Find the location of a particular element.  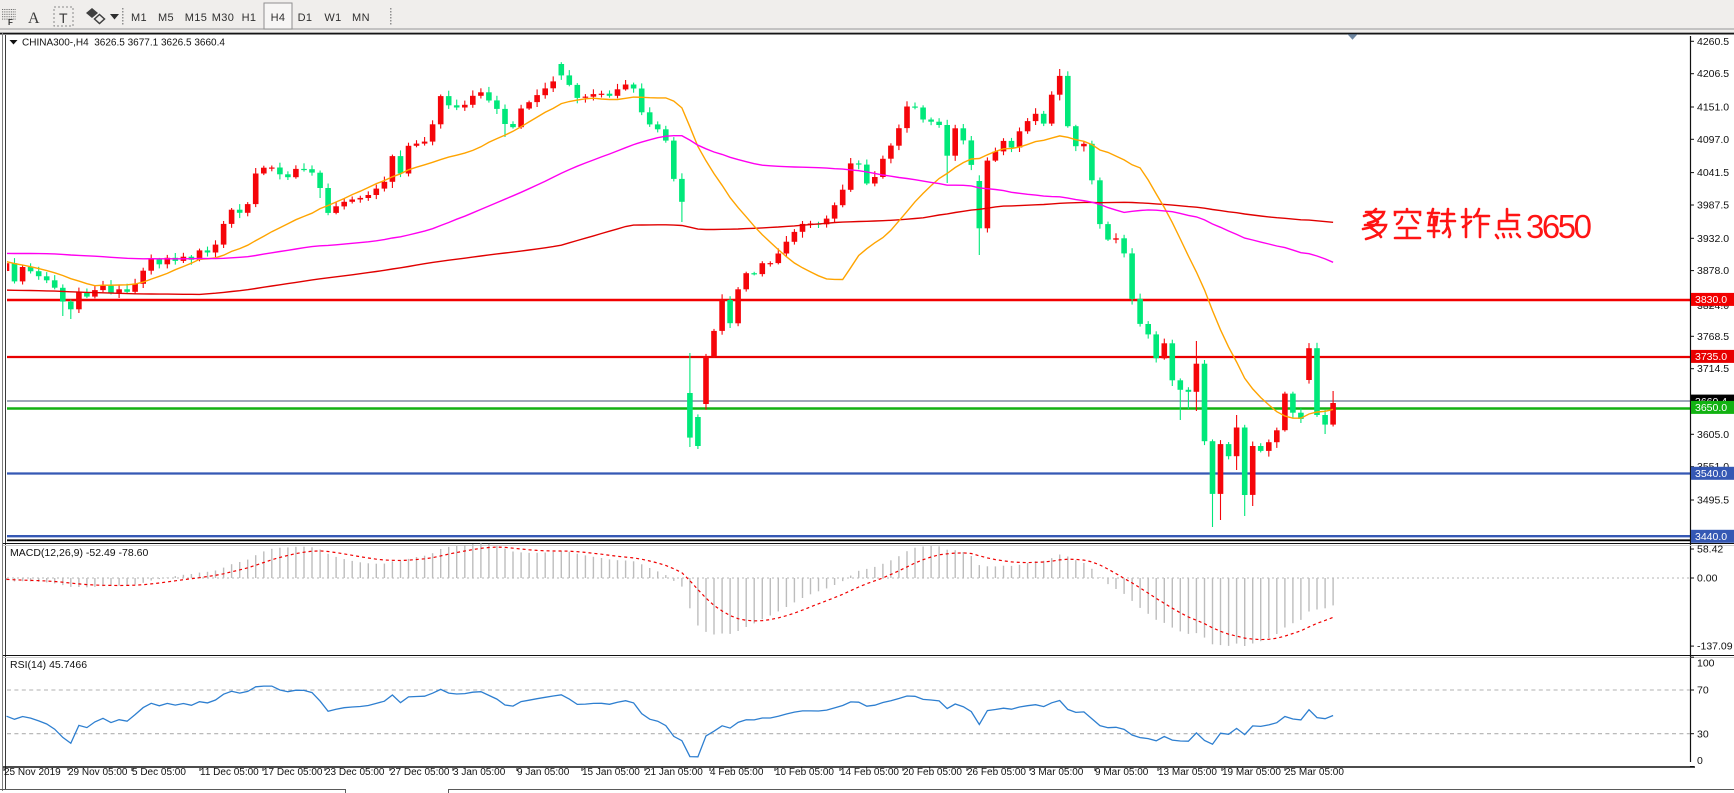

svg-text: 3605.0 is located at coordinates (1713, 435).